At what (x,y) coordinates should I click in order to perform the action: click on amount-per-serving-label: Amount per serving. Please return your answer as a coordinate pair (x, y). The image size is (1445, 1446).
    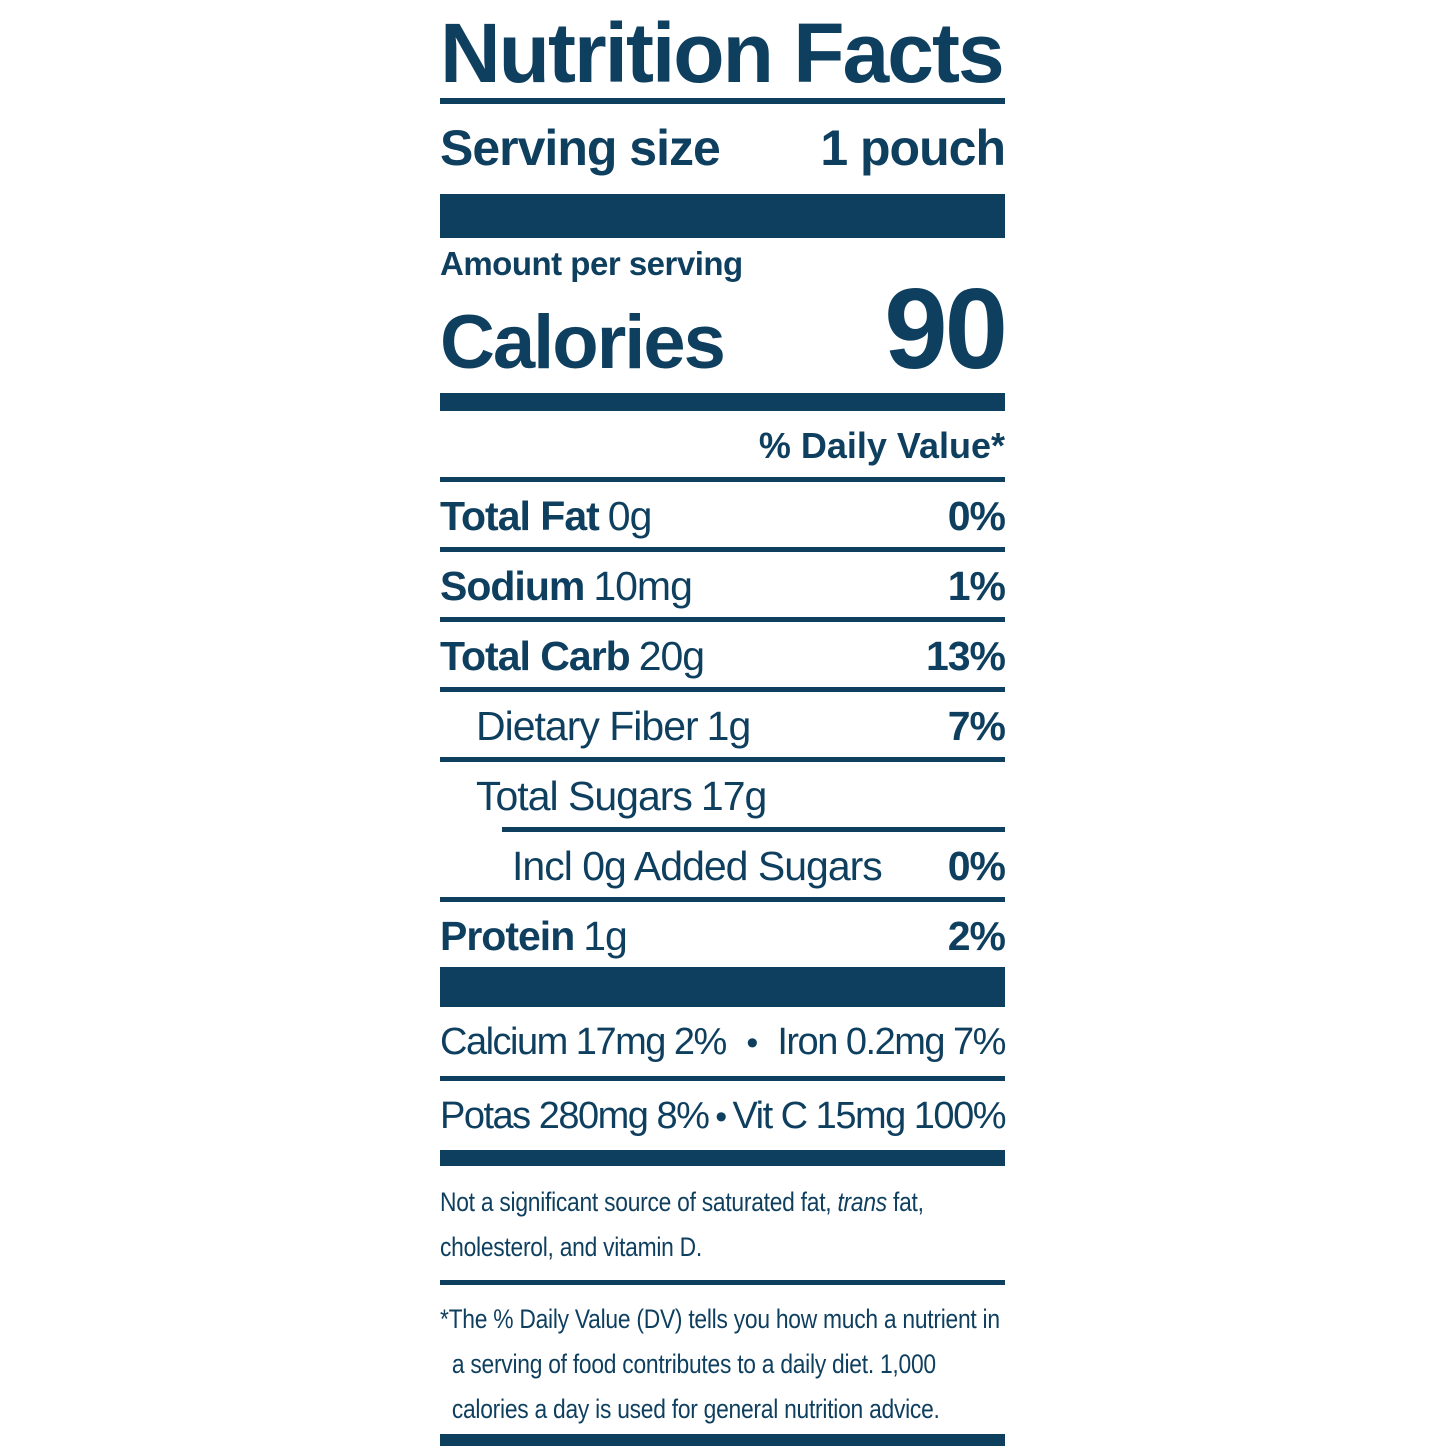
    Looking at the image, I should click on (591, 263).